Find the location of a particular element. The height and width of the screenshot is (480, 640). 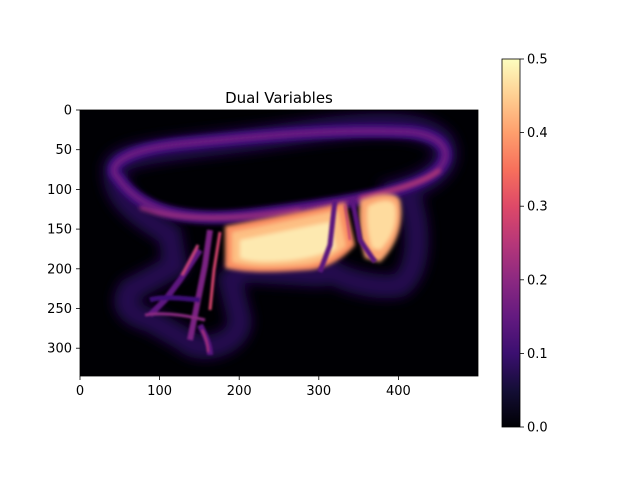

colorbar: 0.0 0.1 0.2 0.3 0.4 0.5 is located at coordinates (524, 244).